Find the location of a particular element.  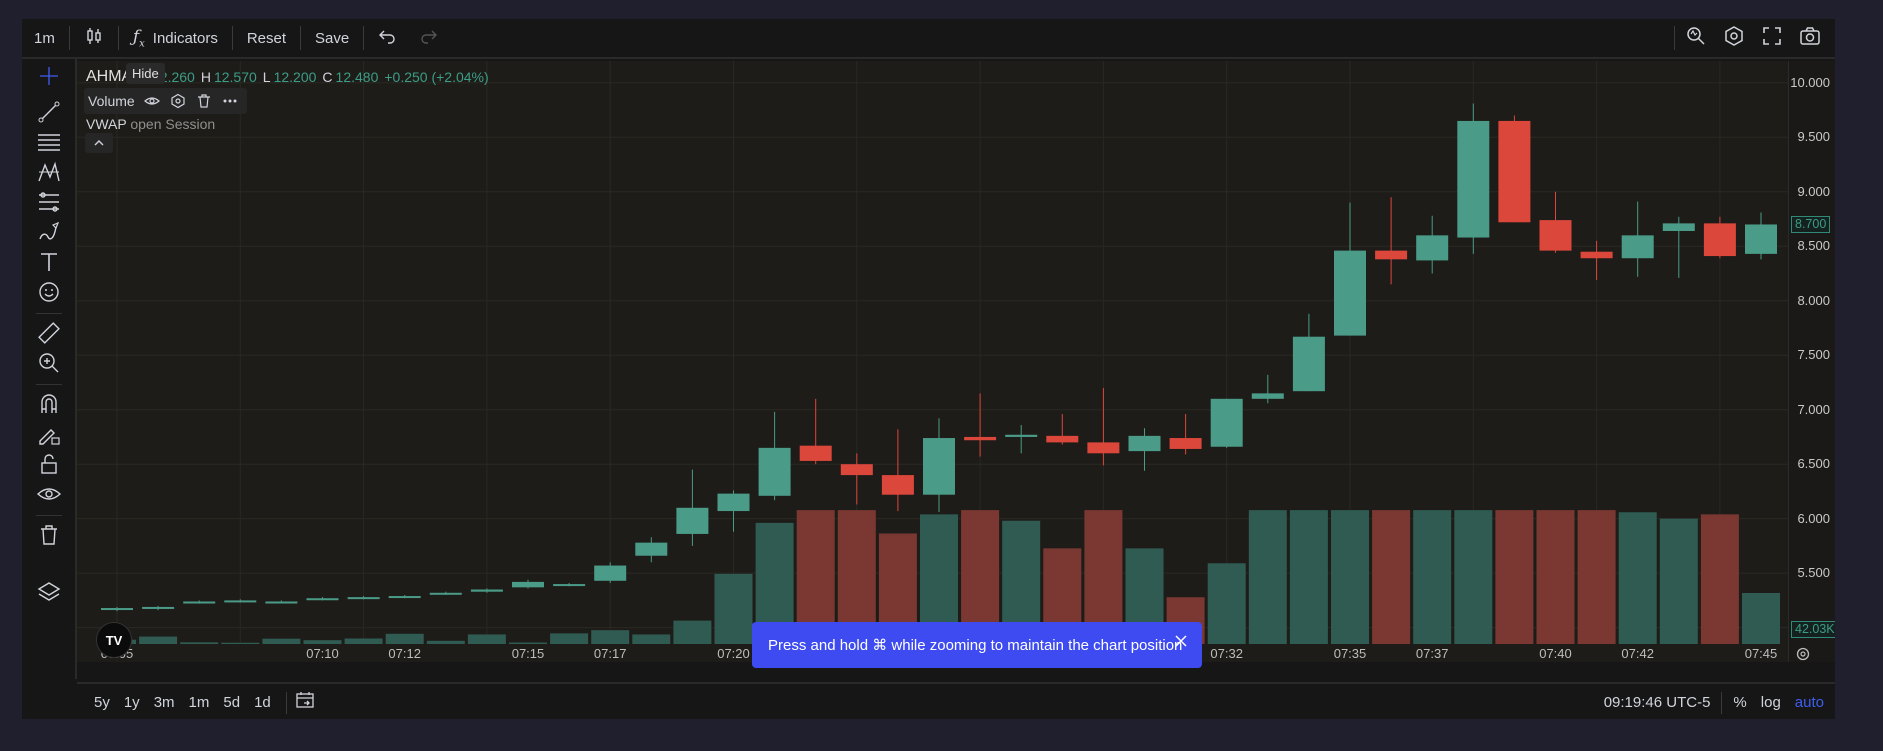

indicators-button: ƒx Indicators is located at coordinates (175, 38).